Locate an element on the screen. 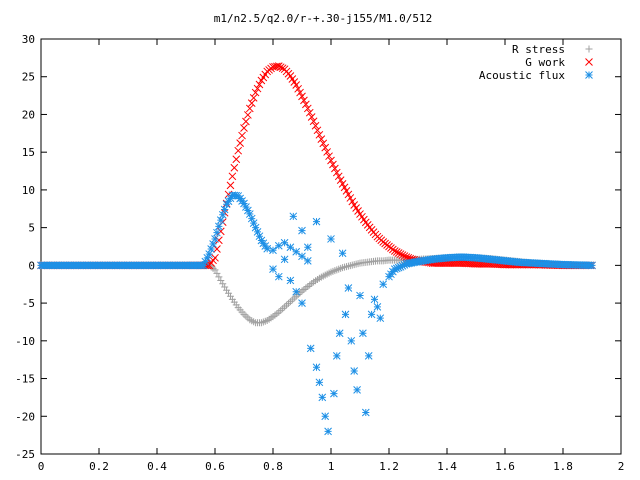 Image resolution: width=640 pixels, height=480 pixels. x-tick-label: 0.8 is located at coordinates (273, 466).